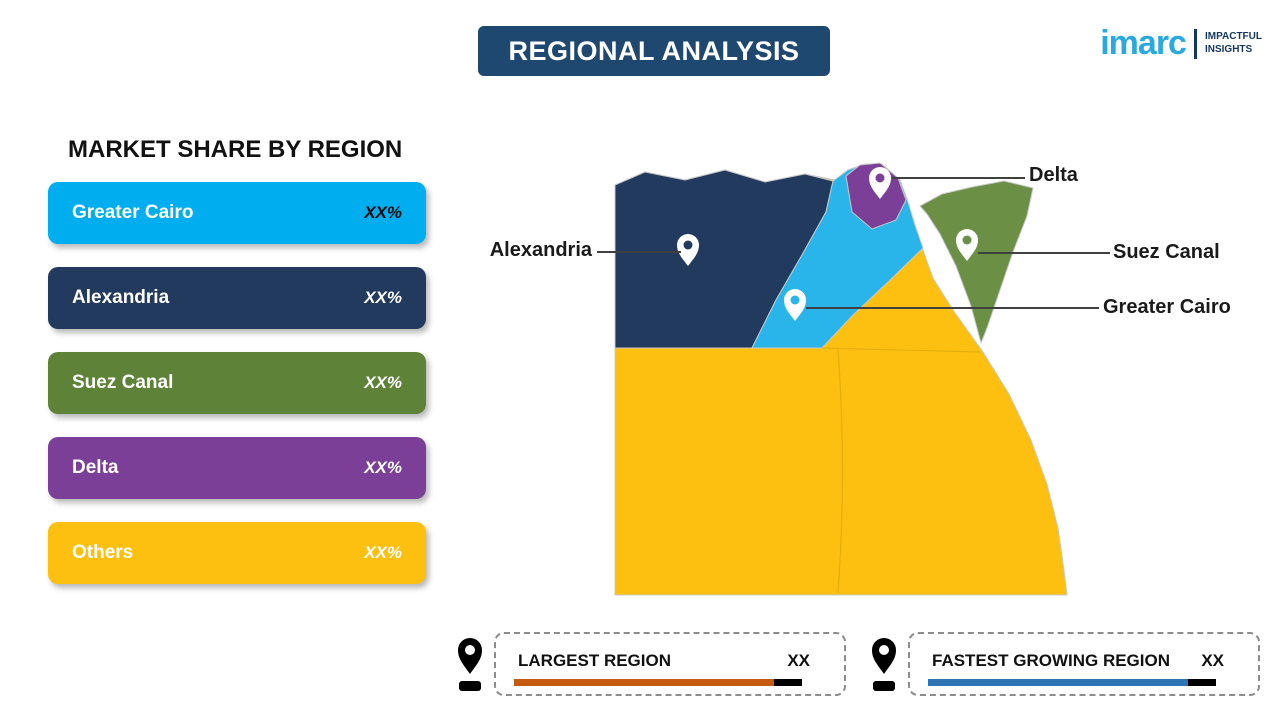 The width and height of the screenshot is (1280, 720). I want to click on page-title-banner: REGIONAL ANALYSIS, so click(654, 51).